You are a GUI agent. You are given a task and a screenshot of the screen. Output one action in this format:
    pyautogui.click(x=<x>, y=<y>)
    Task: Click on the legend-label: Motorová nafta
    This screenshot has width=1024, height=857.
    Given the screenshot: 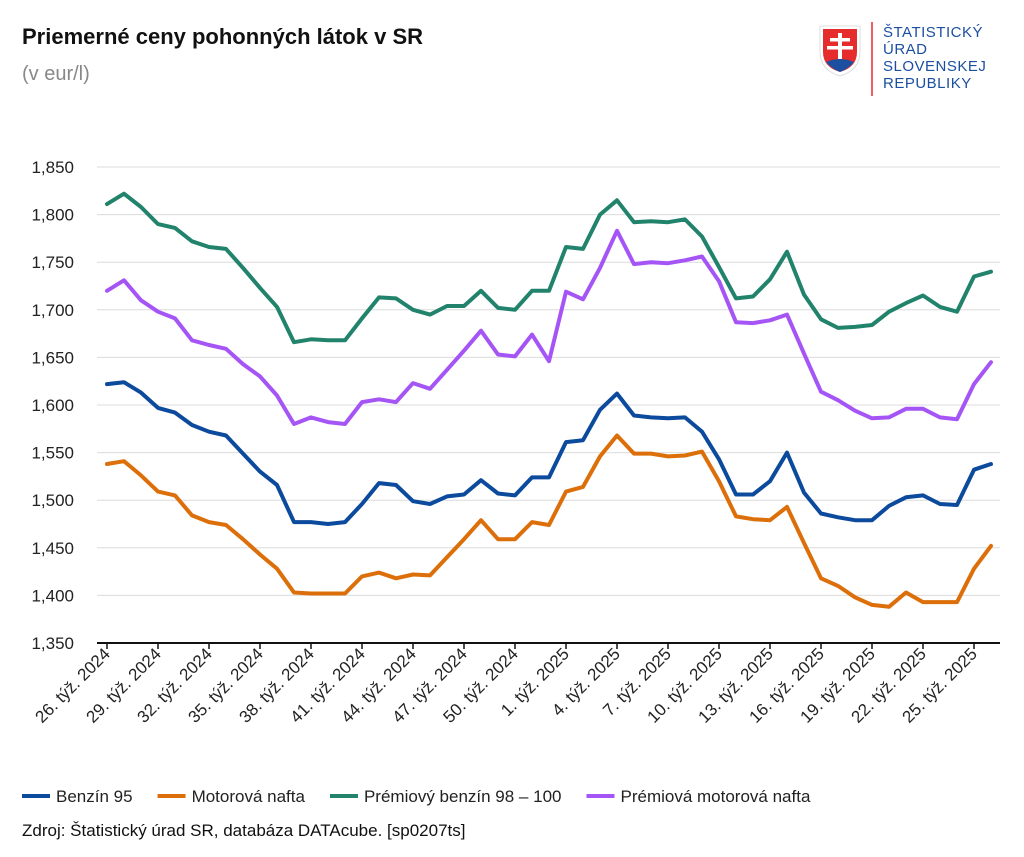 What is the action you would take?
    pyautogui.click(x=249, y=796)
    